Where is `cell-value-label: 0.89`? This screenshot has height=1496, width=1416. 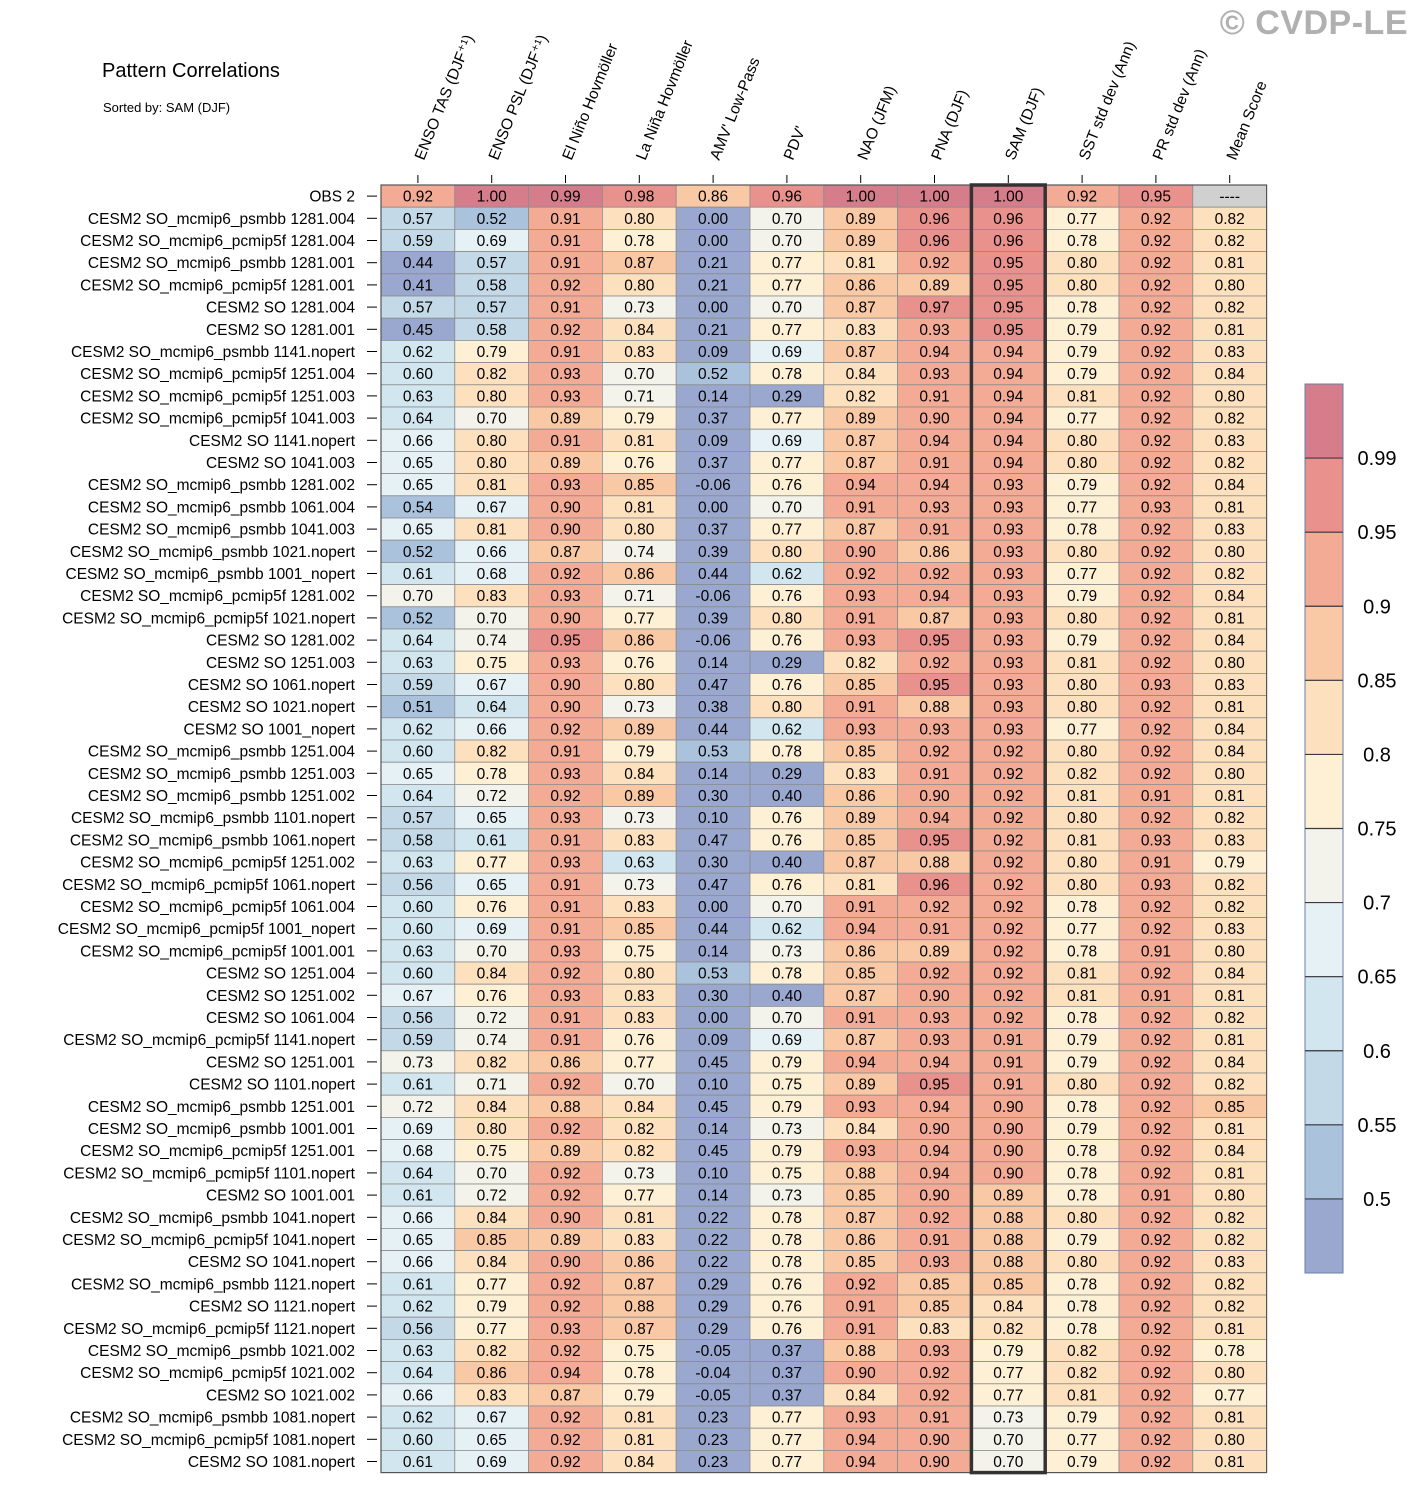 cell-value-label: 0.89 is located at coordinates (861, 219).